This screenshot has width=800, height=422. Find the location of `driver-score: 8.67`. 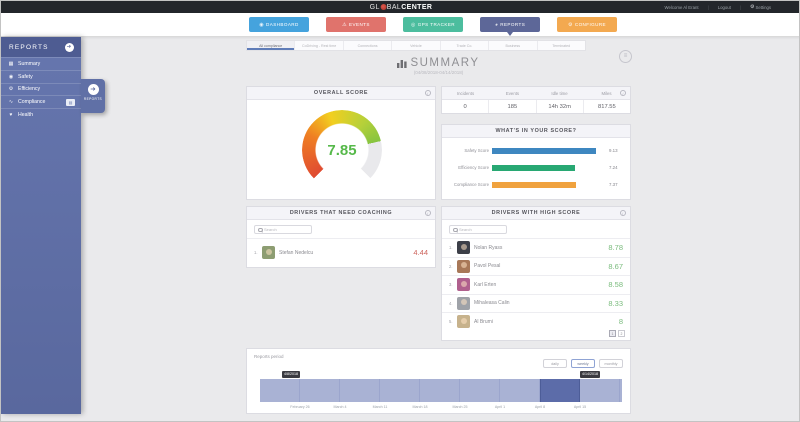

driver-score: 8.67 is located at coordinates (615, 266).